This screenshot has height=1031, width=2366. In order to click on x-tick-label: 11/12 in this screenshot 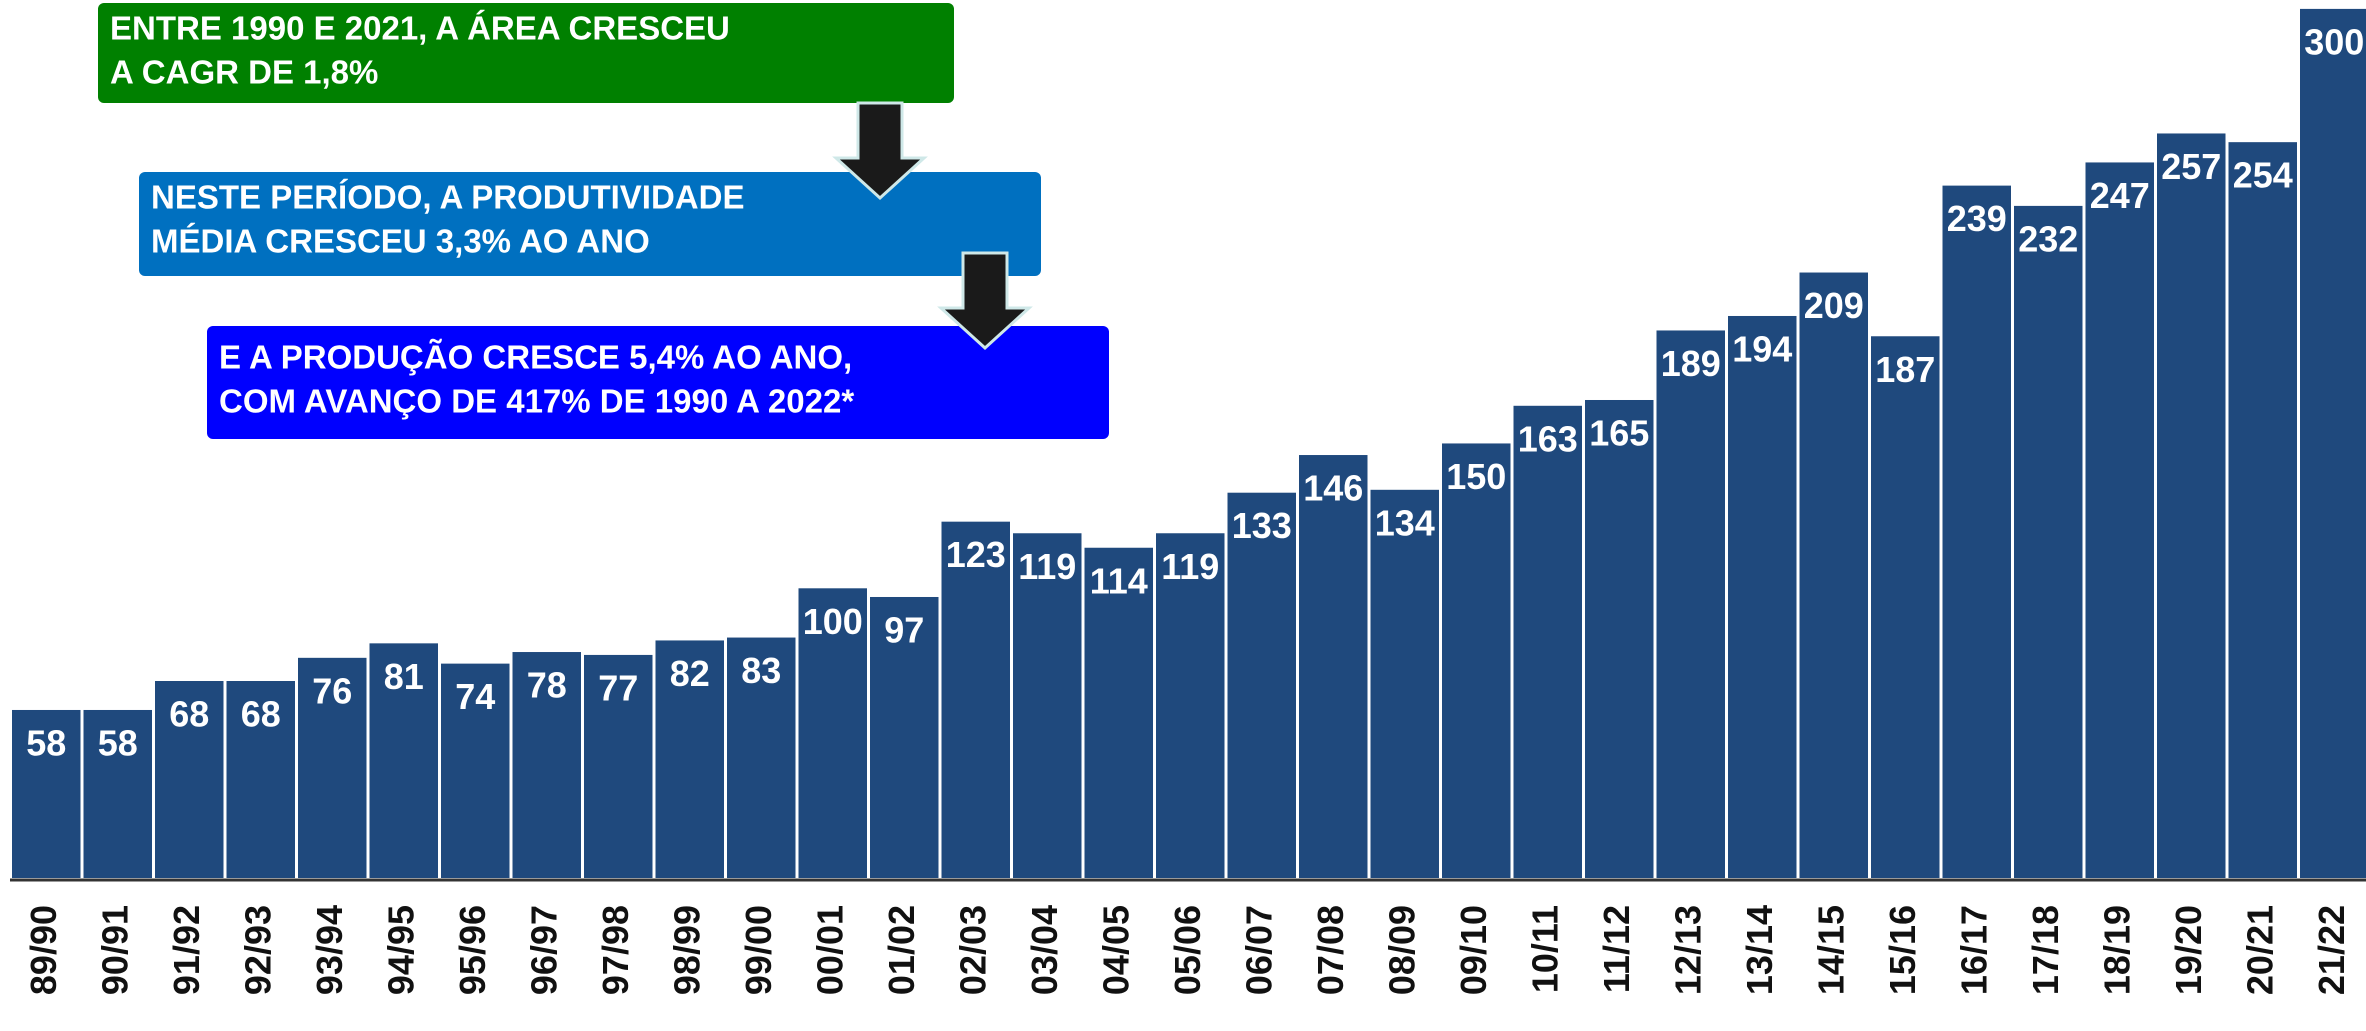, I will do `click(1616, 949)`.